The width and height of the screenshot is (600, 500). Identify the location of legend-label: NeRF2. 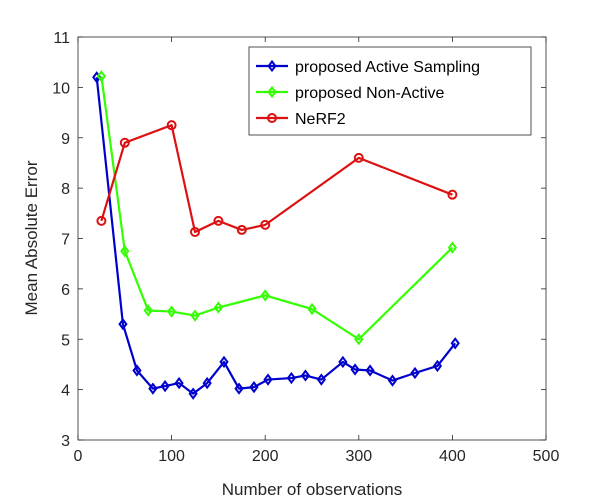
(320, 119).